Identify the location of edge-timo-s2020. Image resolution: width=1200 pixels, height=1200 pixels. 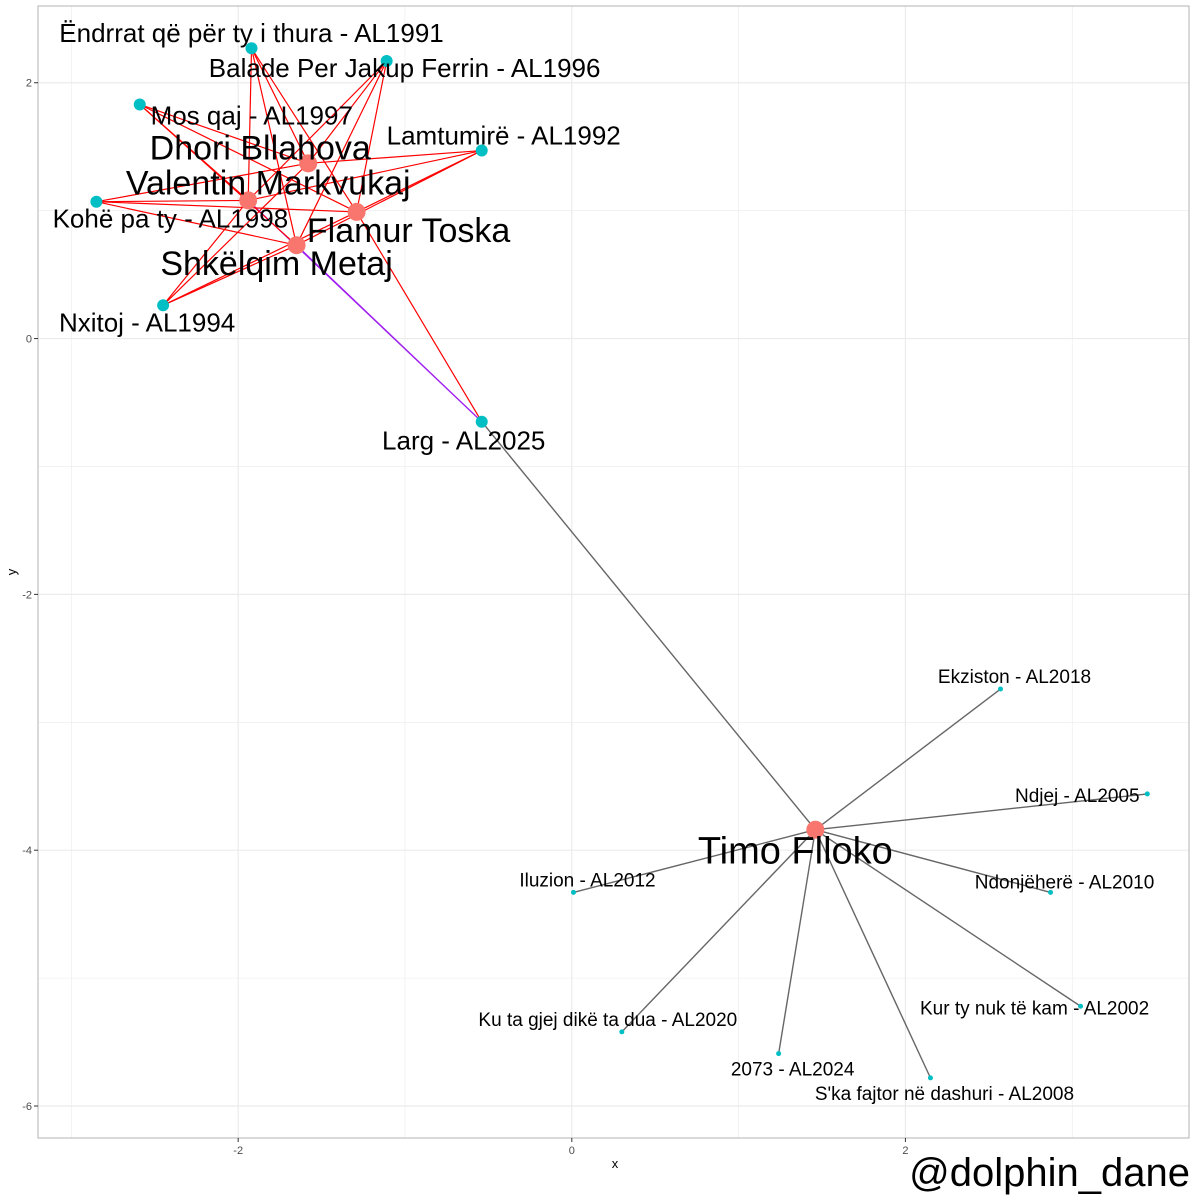
(718, 931).